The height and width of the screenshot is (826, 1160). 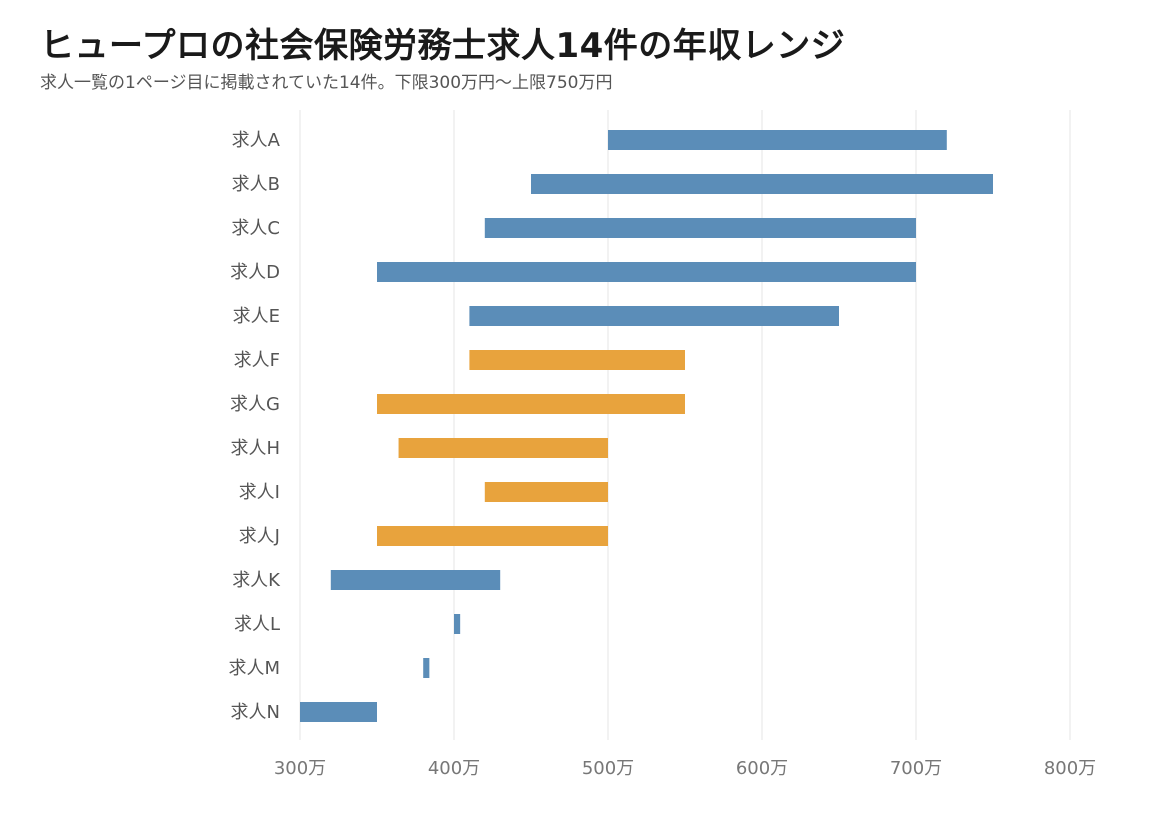 I want to click on chart-title: ヒュープロの社会保険労務士求人14件の年収レンジ, so click(x=443, y=46).